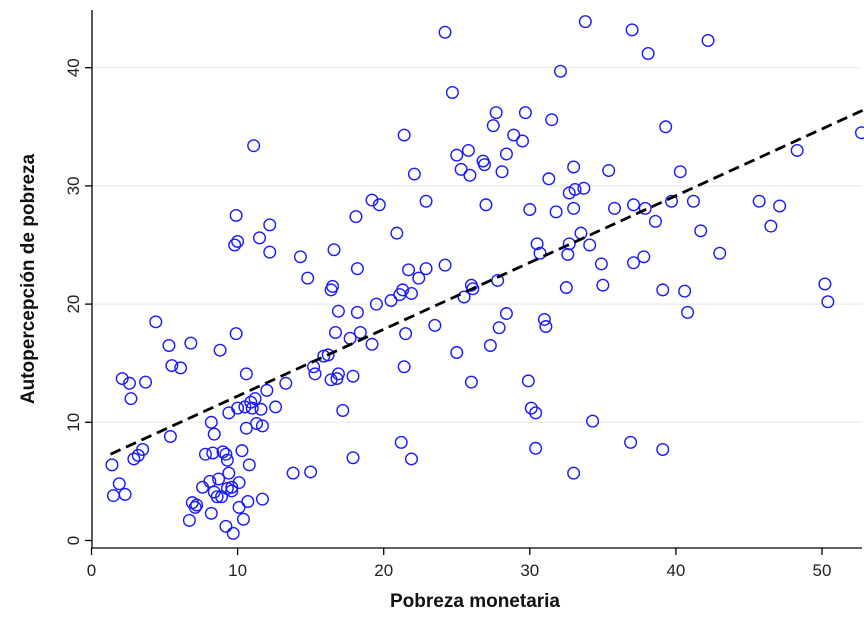 This screenshot has width=864, height=620. I want to click on y-tick-label-10: 10, so click(73, 422).